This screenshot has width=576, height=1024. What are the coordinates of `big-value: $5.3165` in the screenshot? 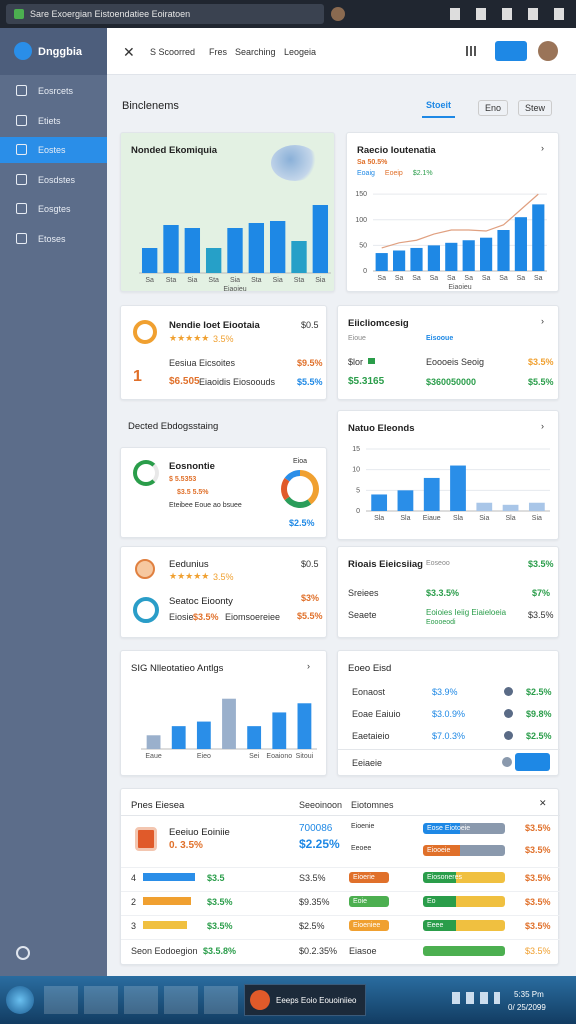 It's located at (366, 381).